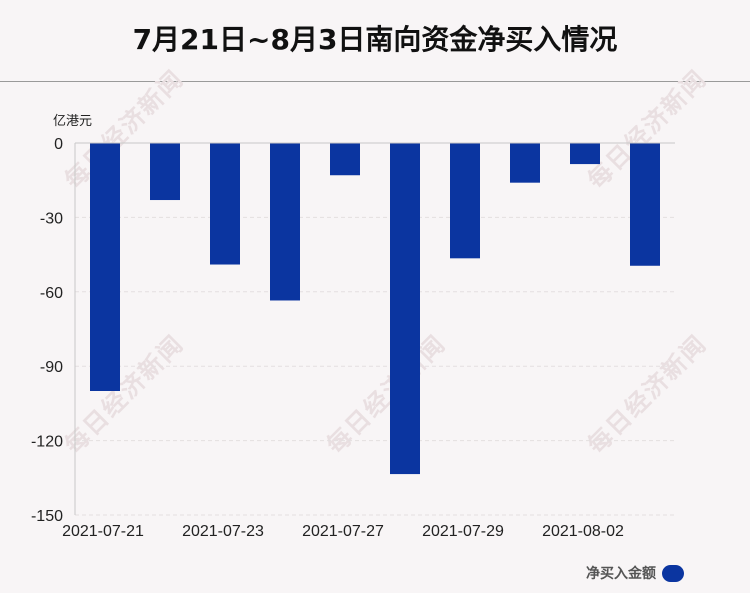 The width and height of the screenshot is (750, 593). What do you see at coordinates (103, 531) in the screenshot?
I see `x-tick-label: 2021-07-21` at bounding box center [103, 531].